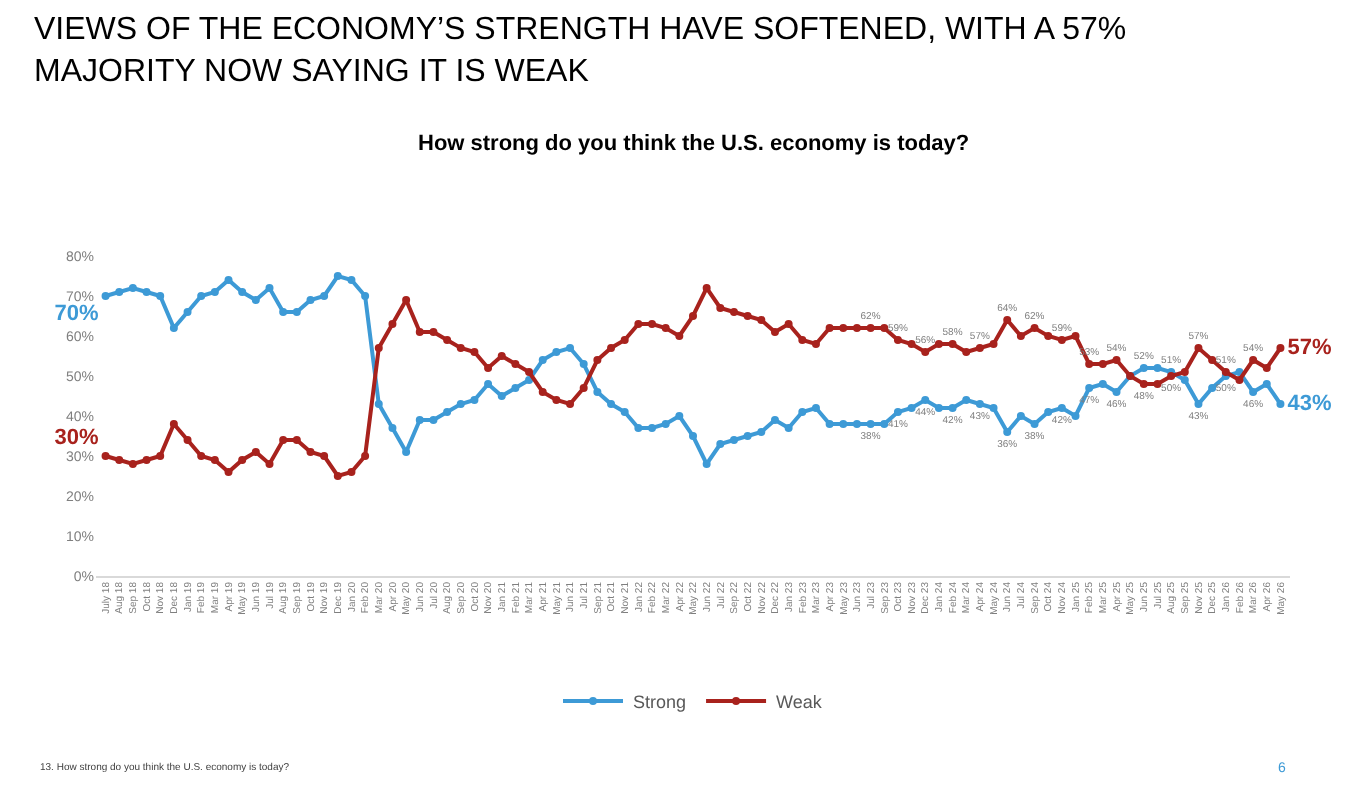 This screenshot has width=1360, height=786. What do you see at coordinates (1309, 347) in the screenshot?
I see `data-label: 57%` at bounding box center [1309, 347].